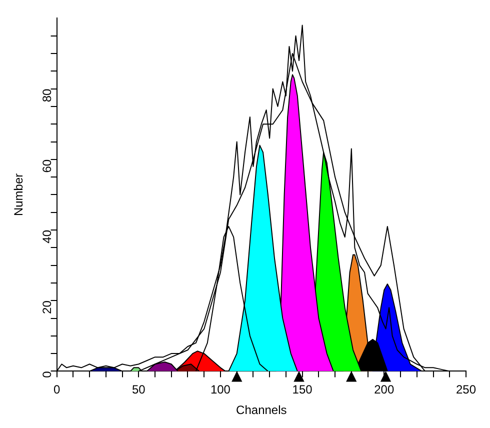  What do you see at coordinates (384, 389) in the screenshot?
I see `x-tick-label: 200` at bounding box center [384, 389].